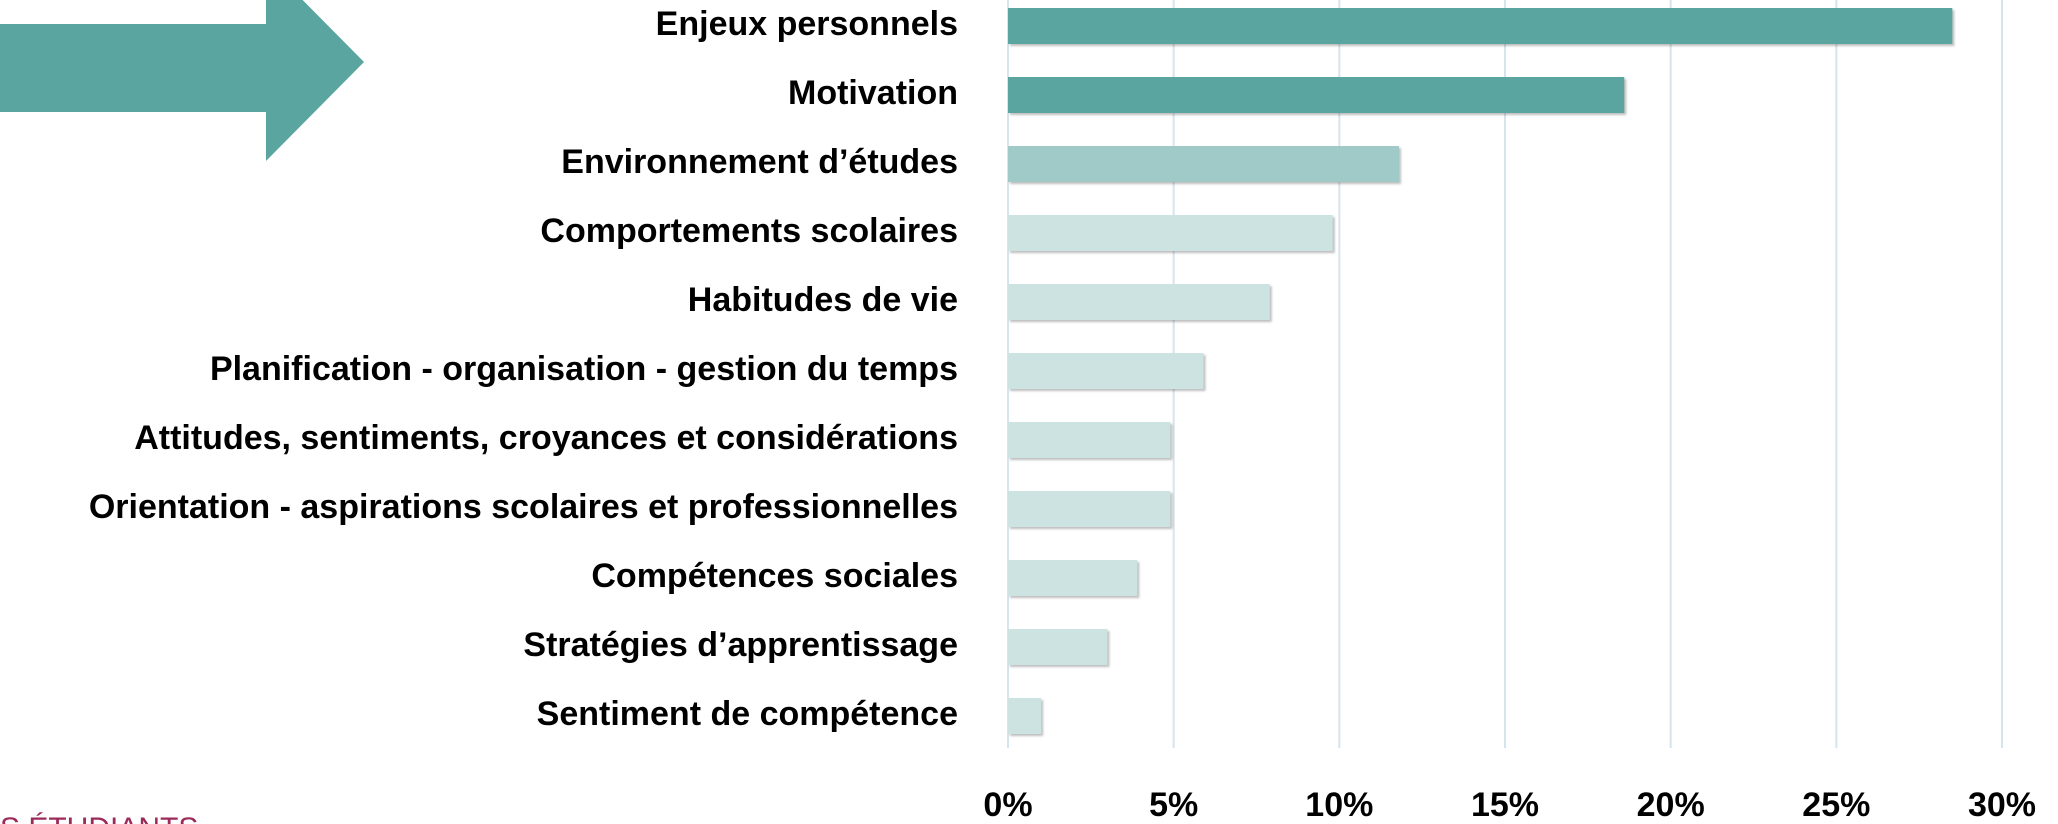 This screenshot has width=2058, height=824. I want to click on x-tick-label: 25%, so click(1836, 805).